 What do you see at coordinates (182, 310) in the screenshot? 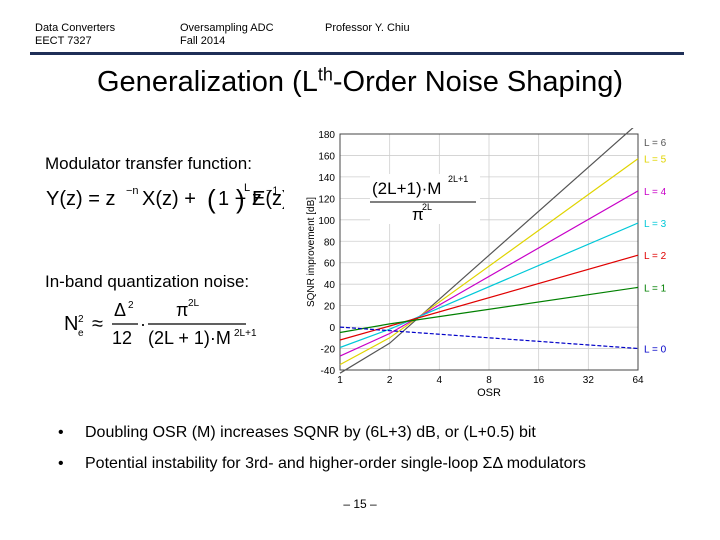
I see `svg-text: π` at bounding box center [182, 310].